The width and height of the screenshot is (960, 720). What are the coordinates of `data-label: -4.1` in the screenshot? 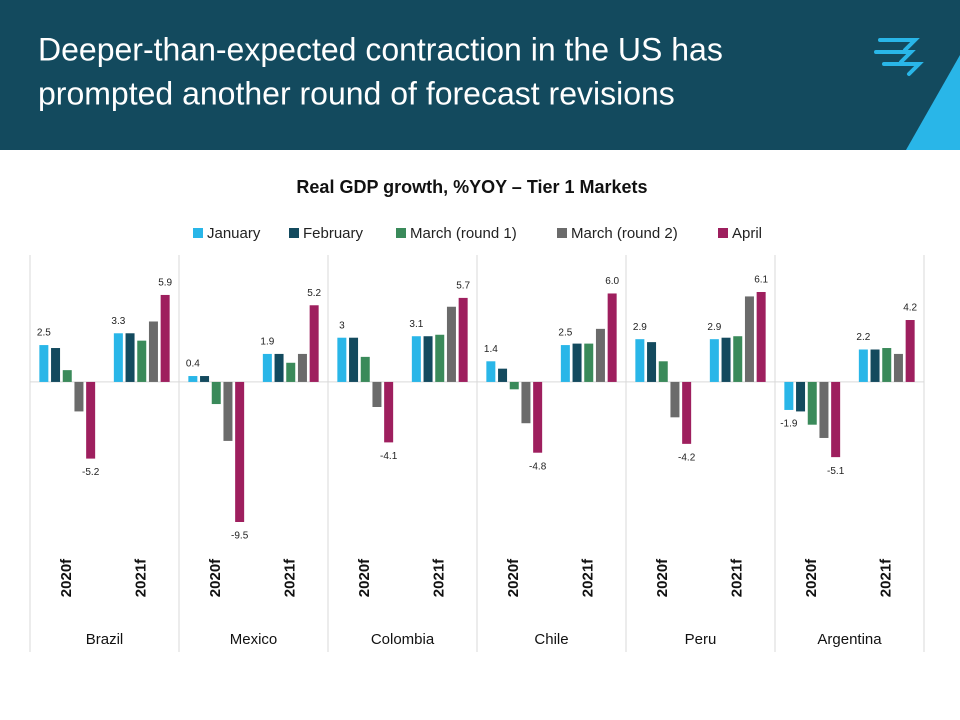 It's located at (389, 456).